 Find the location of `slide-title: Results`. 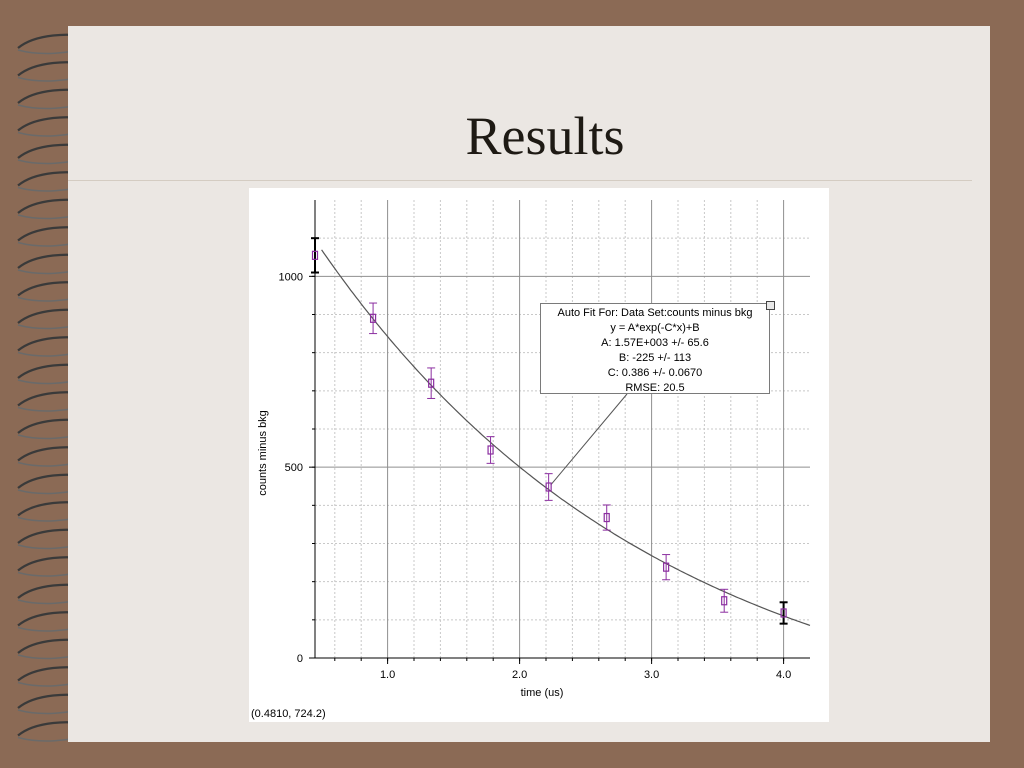

slide-title: Results is located at coordinates (545, 136).